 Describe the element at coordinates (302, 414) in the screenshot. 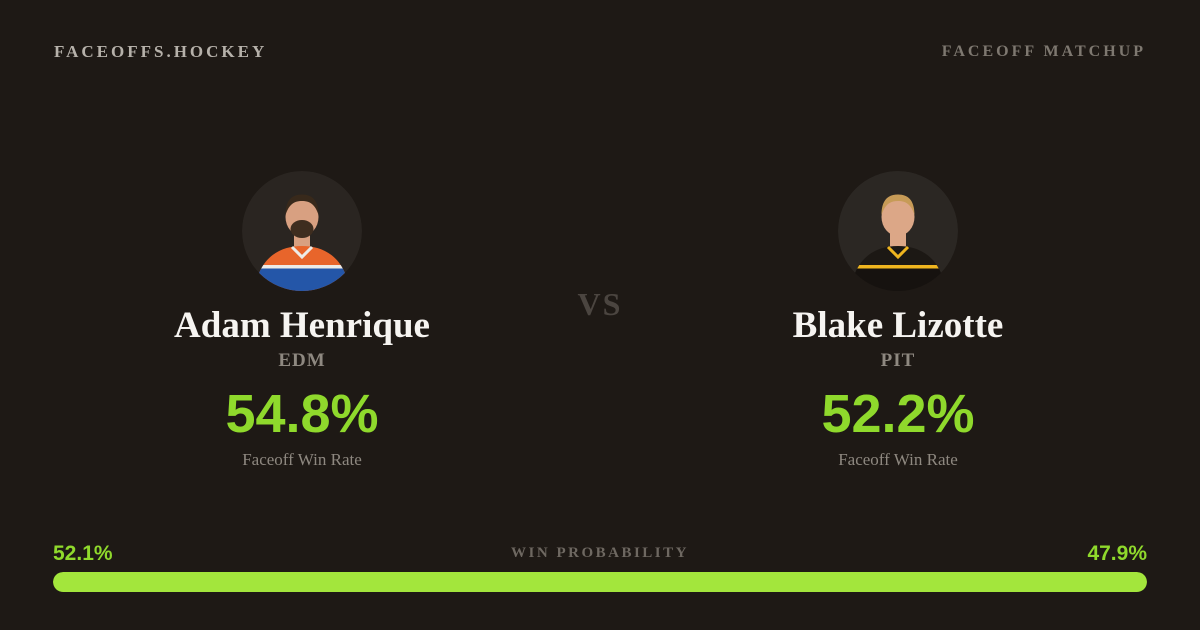

I see `faceoff-win-rate-value: 54.8%` at that location.